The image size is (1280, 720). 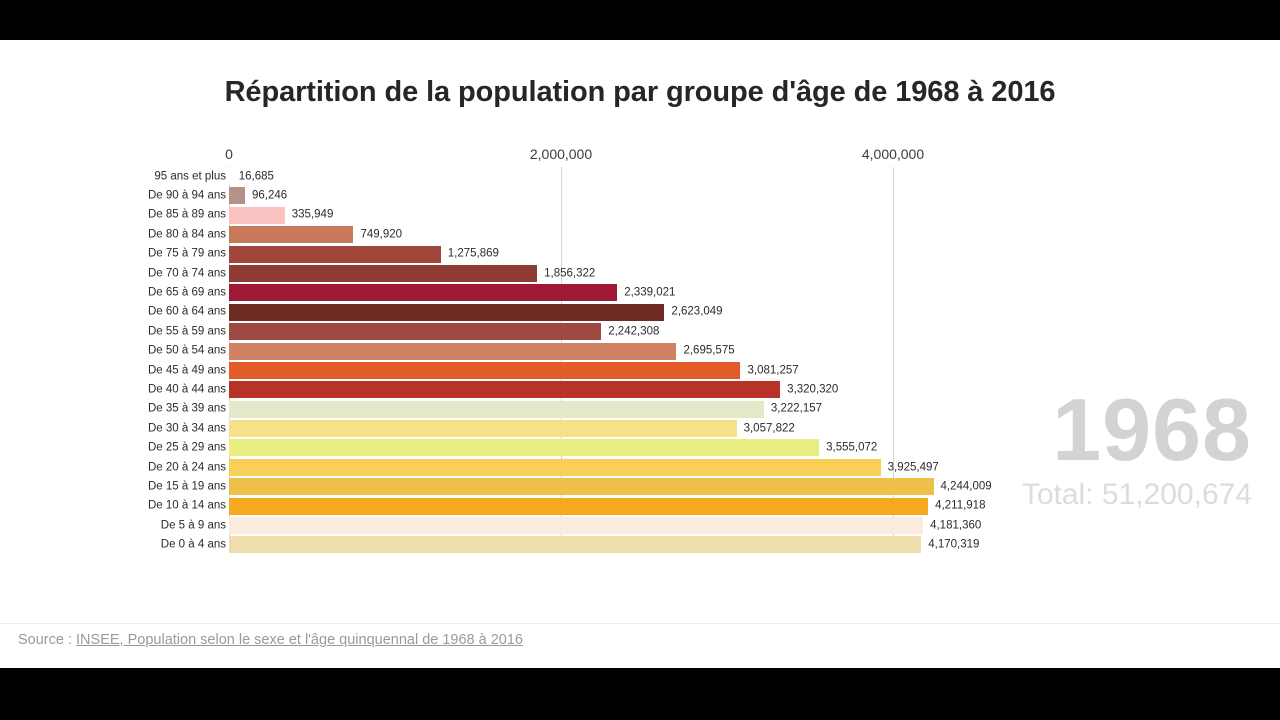 What do you see at coordinates (893, 154) in the screenshot?
I see `x-axis-tick-label: 4,000,000` at bounding box center [893, 154].